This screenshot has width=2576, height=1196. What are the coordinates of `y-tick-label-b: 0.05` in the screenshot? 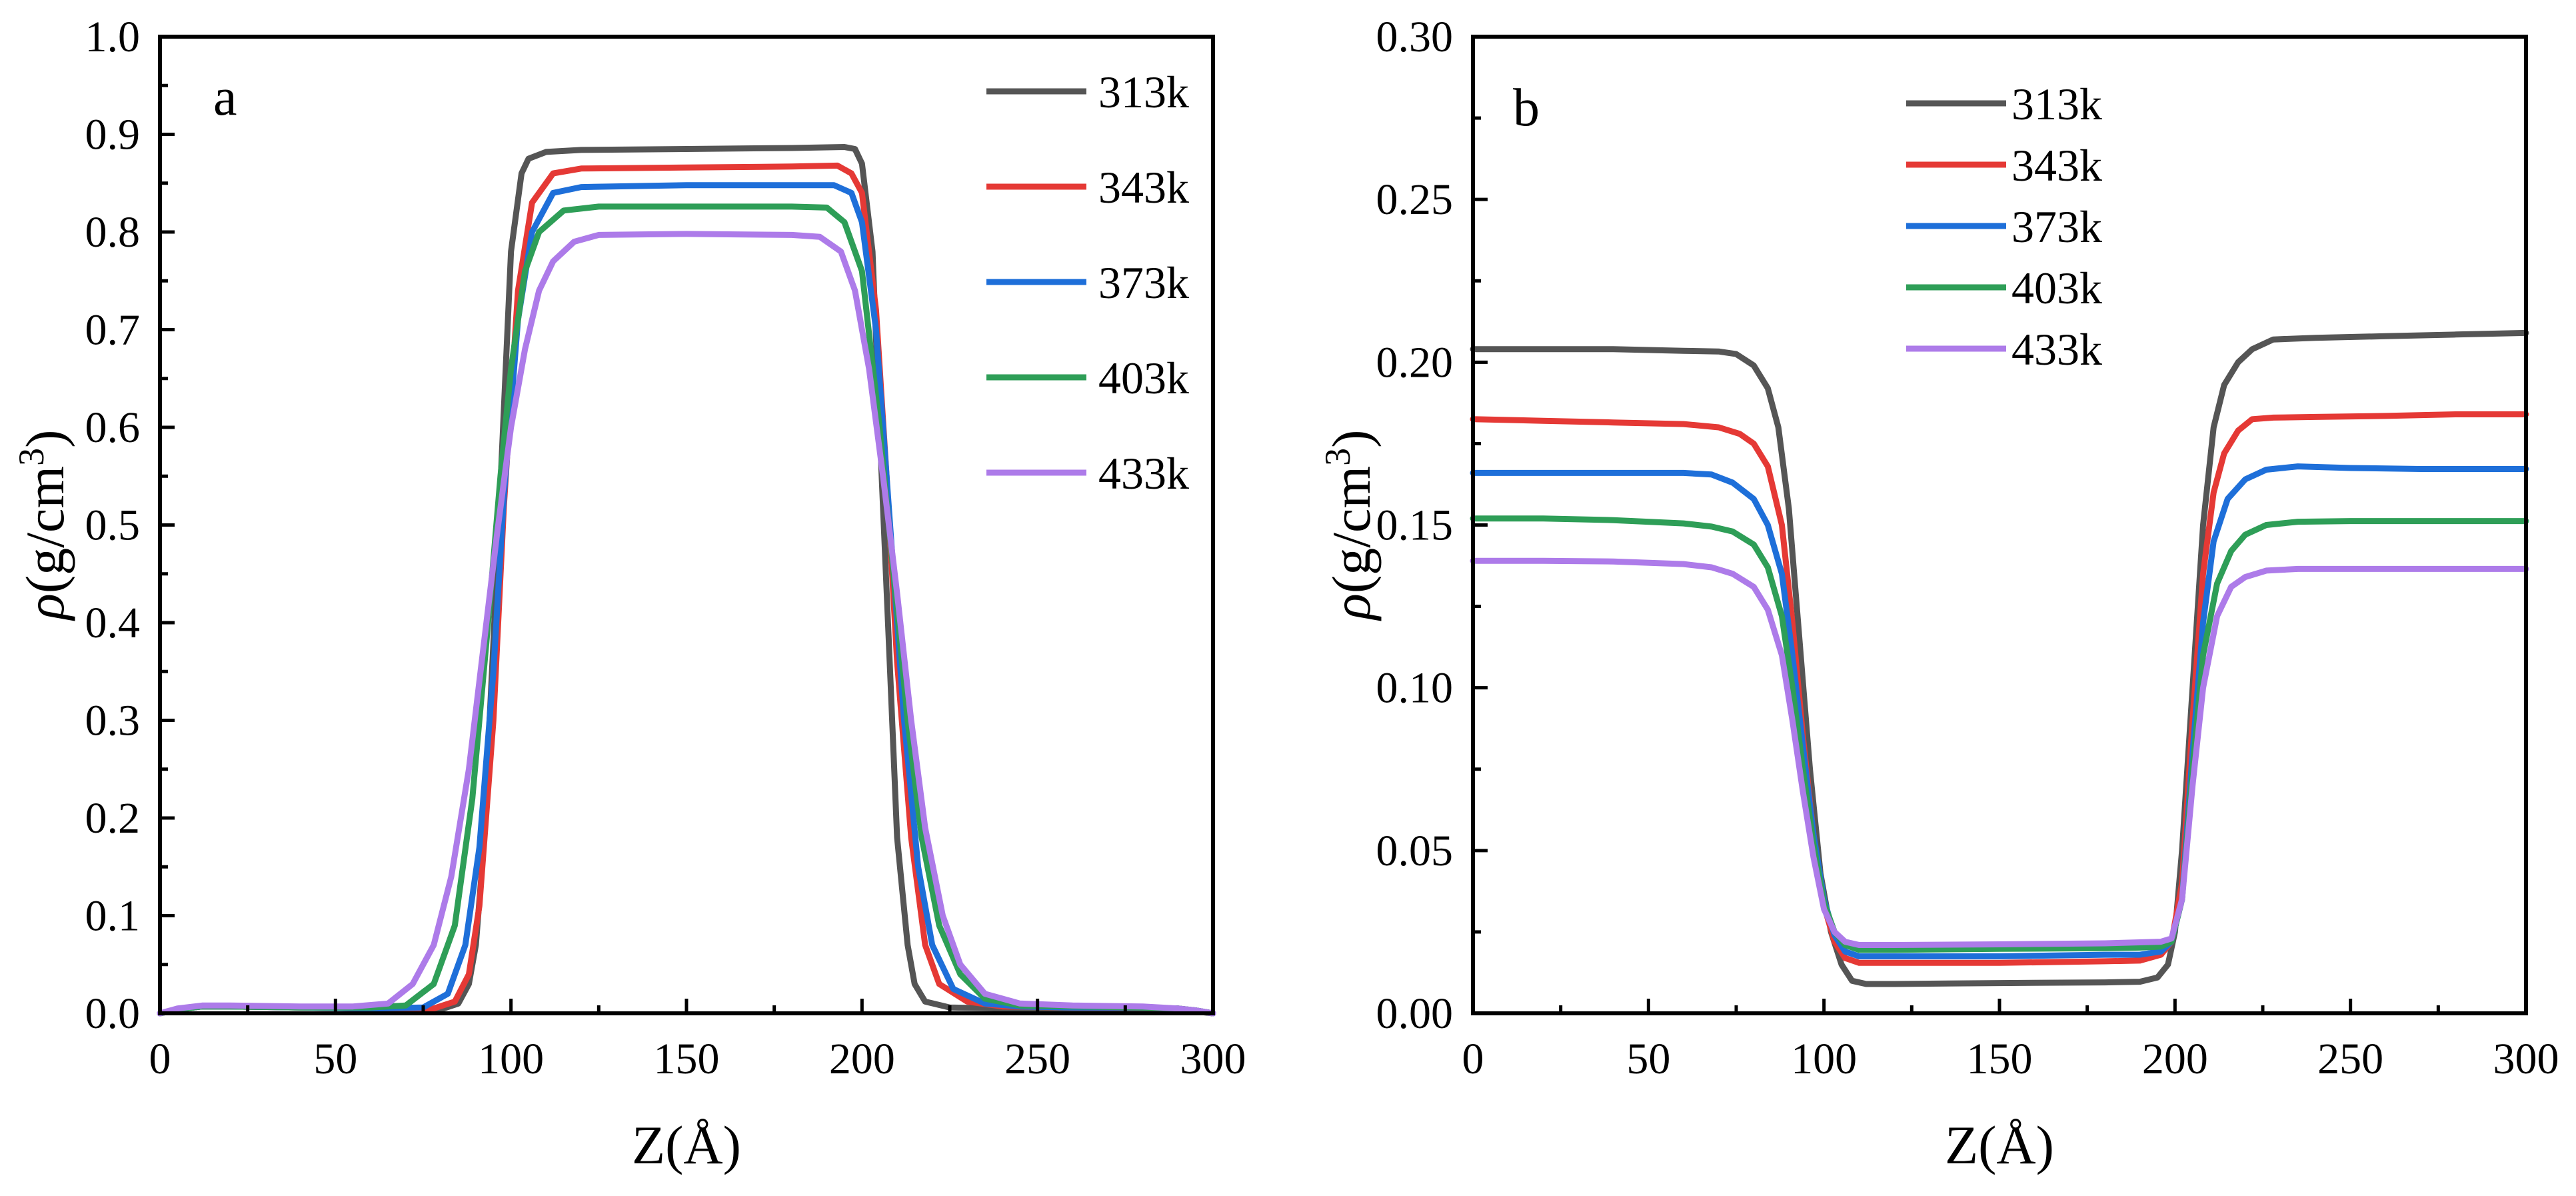 It's located at (1415, 851).